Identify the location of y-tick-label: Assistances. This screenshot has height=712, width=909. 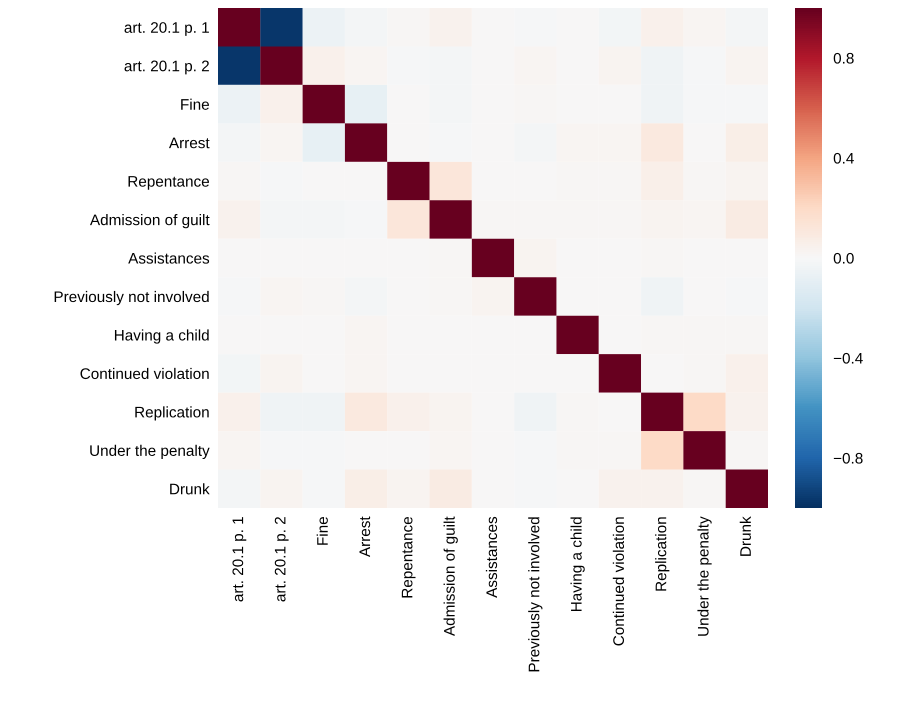
(169, 258).